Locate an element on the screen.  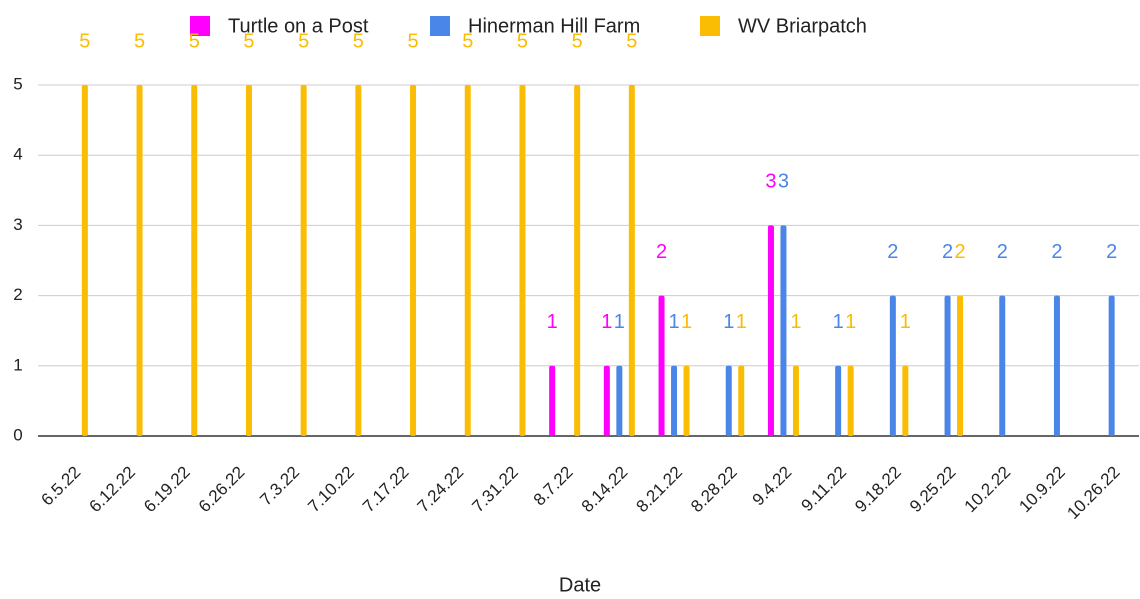
legend-label: WV Briarpatch is located at coordinates (802, 26).